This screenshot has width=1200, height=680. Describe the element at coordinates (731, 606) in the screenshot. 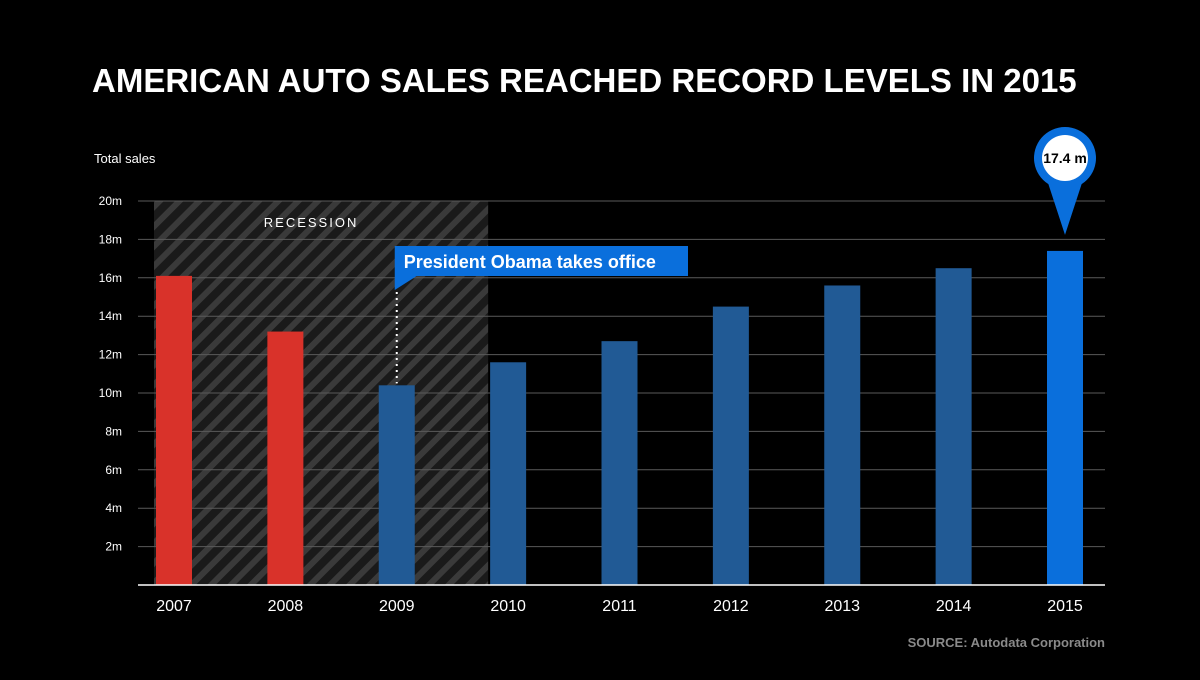

I see `x-tick-label: 2012` at that location.